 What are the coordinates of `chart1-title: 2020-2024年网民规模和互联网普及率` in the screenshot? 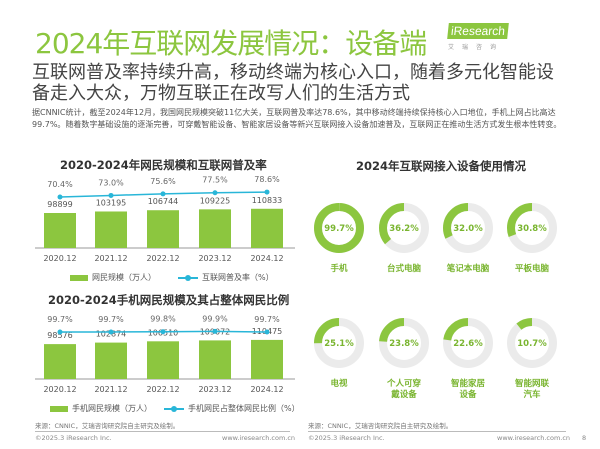 It's located at (163, 165).